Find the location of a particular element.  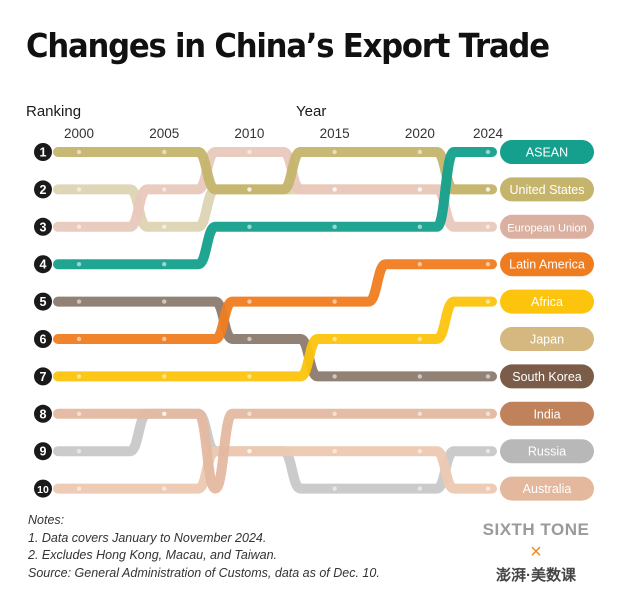

legend-label: South Korea is located at coordinates (547, 377).